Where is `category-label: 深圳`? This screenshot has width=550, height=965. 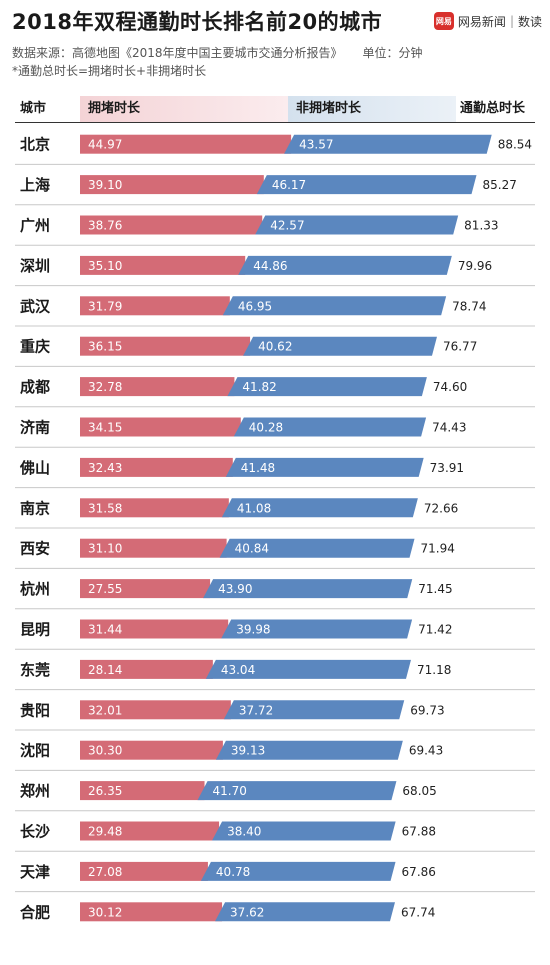 category-label: 深圳 is located at coordinates (35, 266).